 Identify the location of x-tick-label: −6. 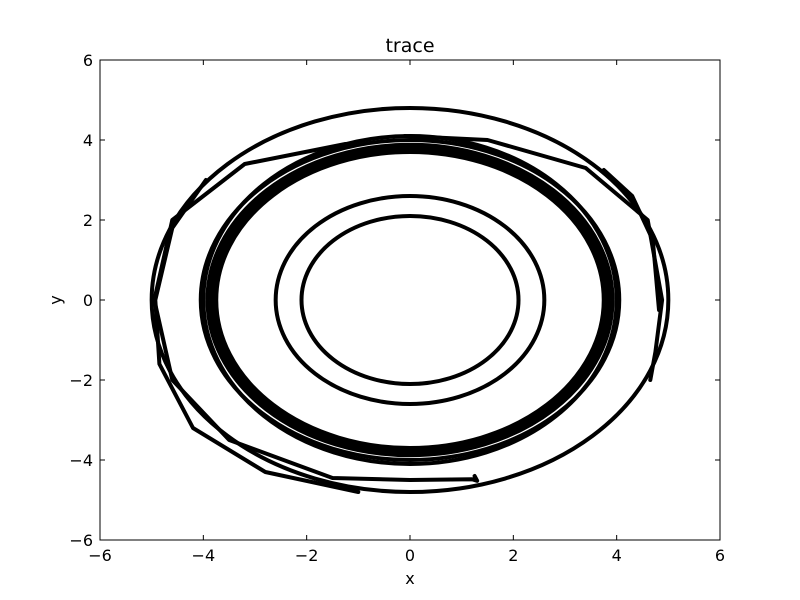
(100, 555).